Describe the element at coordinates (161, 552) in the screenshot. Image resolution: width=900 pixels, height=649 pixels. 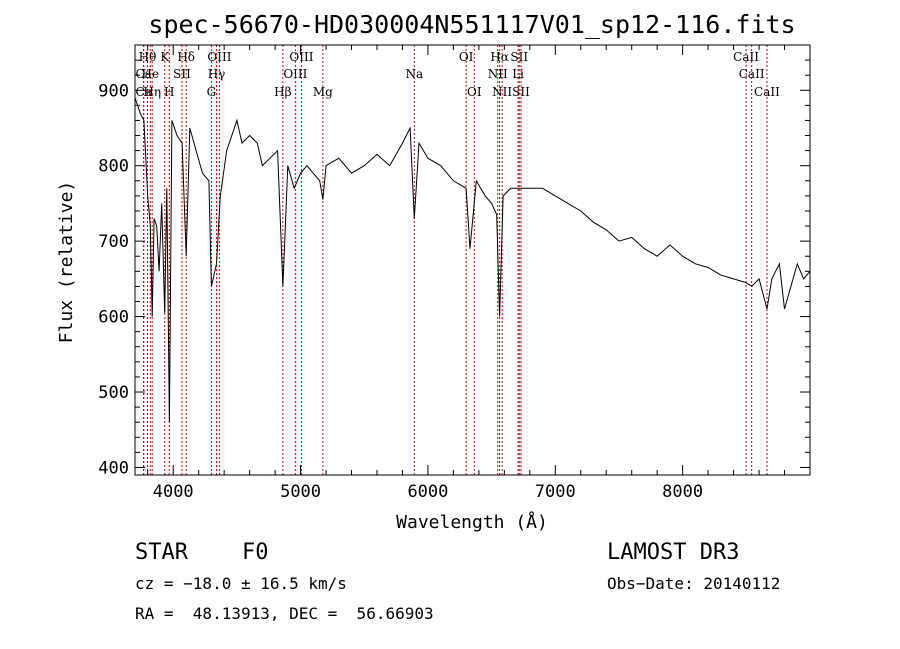
I see `object-class: STAR` at that location.